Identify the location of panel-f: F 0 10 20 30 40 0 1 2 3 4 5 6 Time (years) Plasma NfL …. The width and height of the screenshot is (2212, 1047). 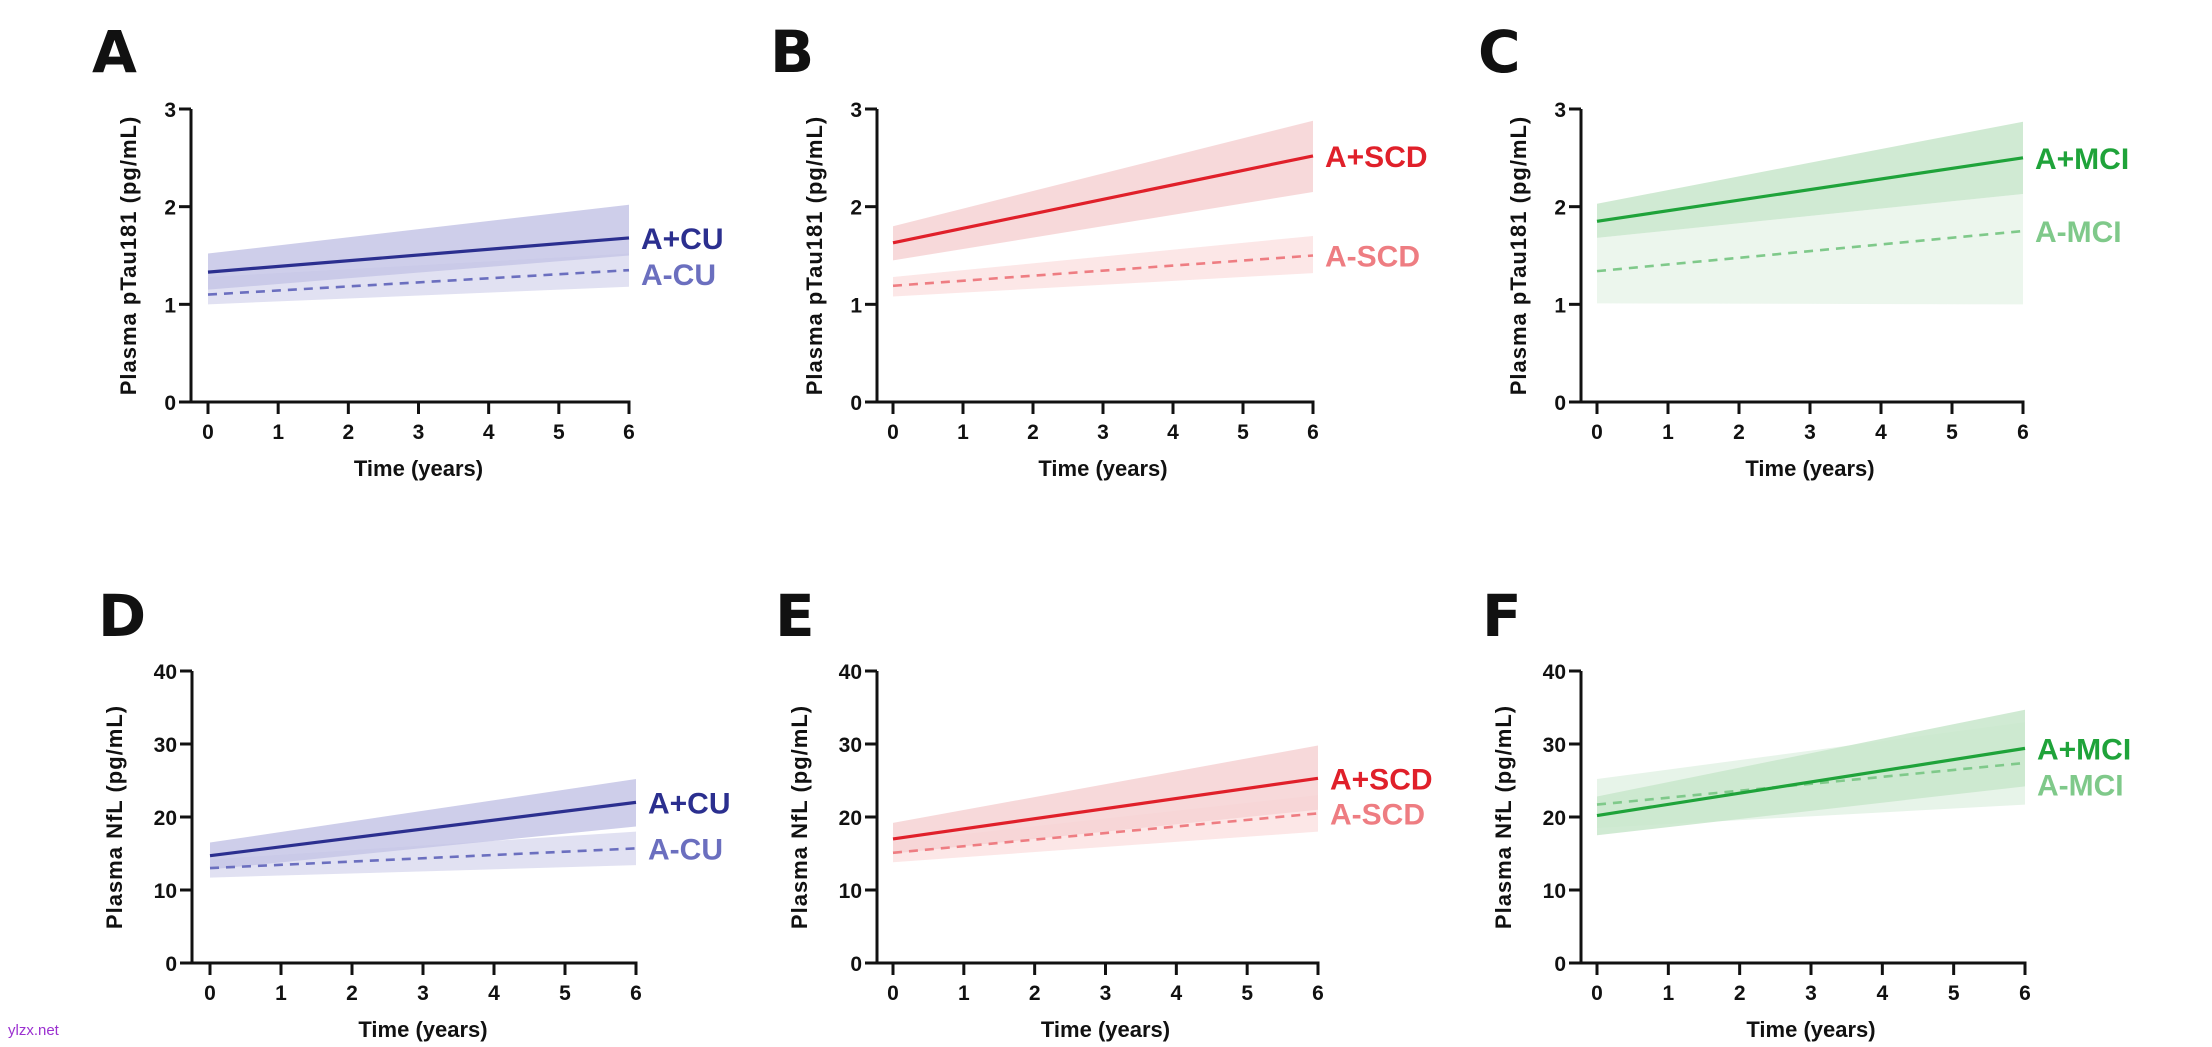
(1806, 812).